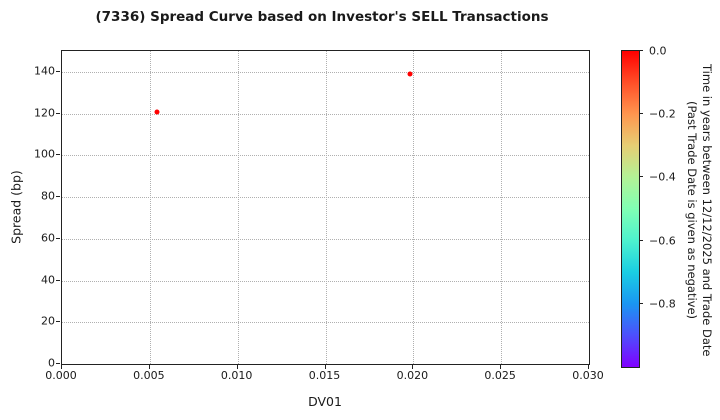 Image resolution: width=720 pixels, height=420 pixels. Describe the element at coordinates (48, 196) in the screenshot. I see `y-tick-label: 80` at that location.